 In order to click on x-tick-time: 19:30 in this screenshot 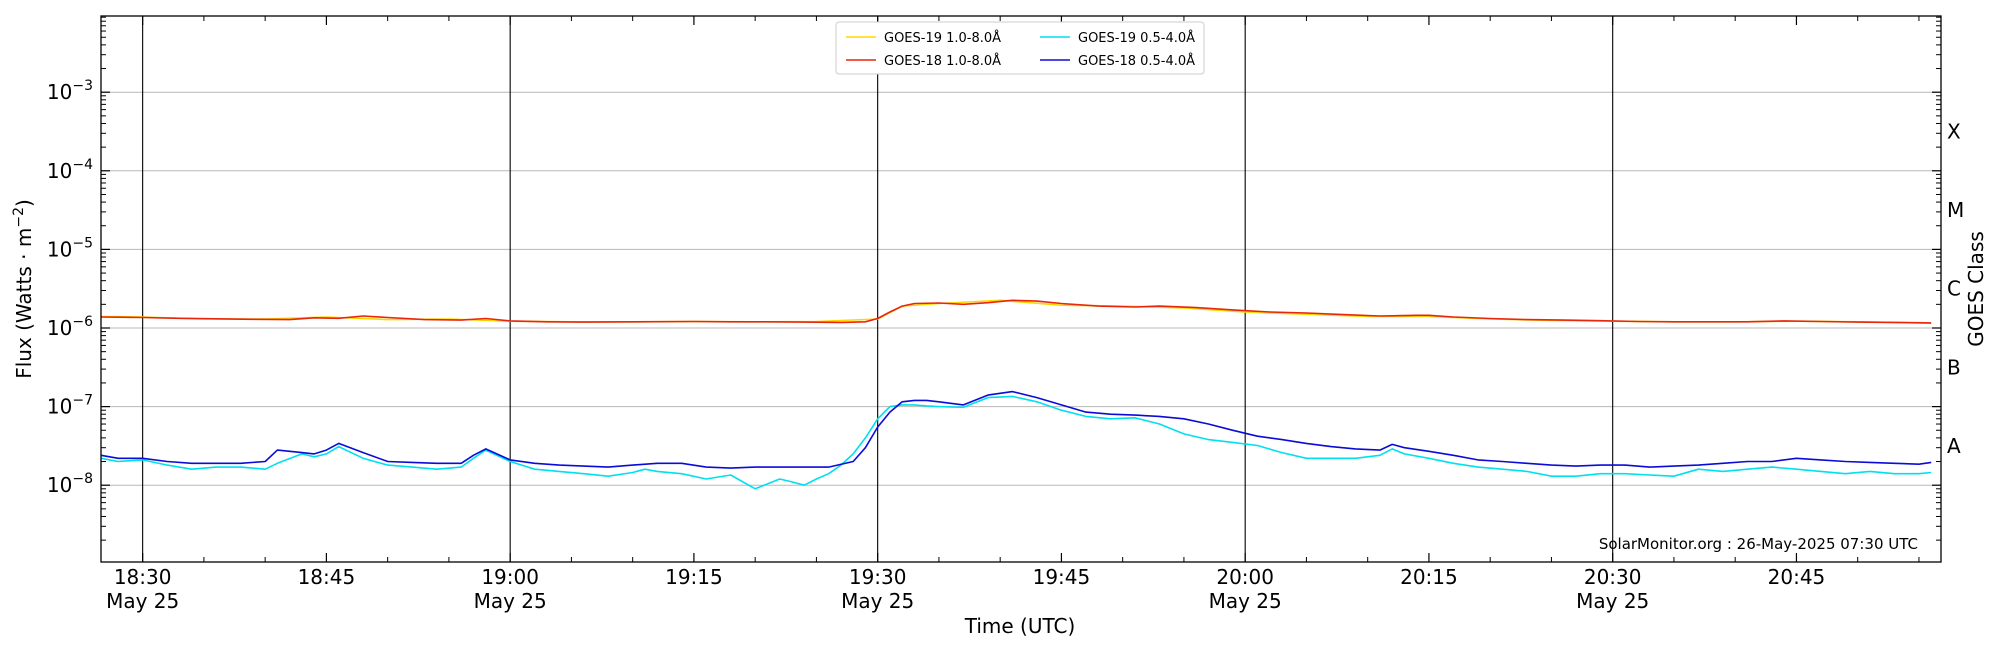, I will do `click(878, 577)`.